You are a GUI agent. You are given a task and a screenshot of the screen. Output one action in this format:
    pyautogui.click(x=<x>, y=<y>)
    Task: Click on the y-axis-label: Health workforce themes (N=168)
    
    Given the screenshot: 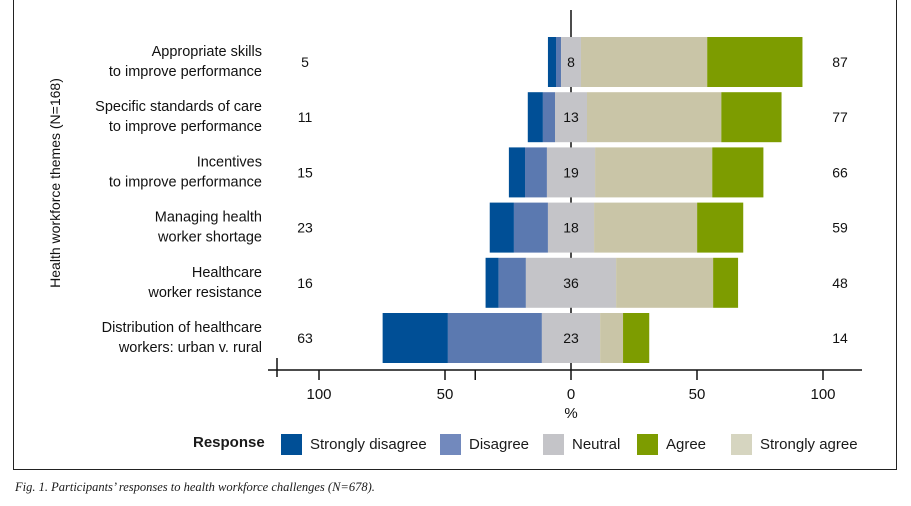 What is the action you would take?
    pyautogui.click(x=55, y=183)
    